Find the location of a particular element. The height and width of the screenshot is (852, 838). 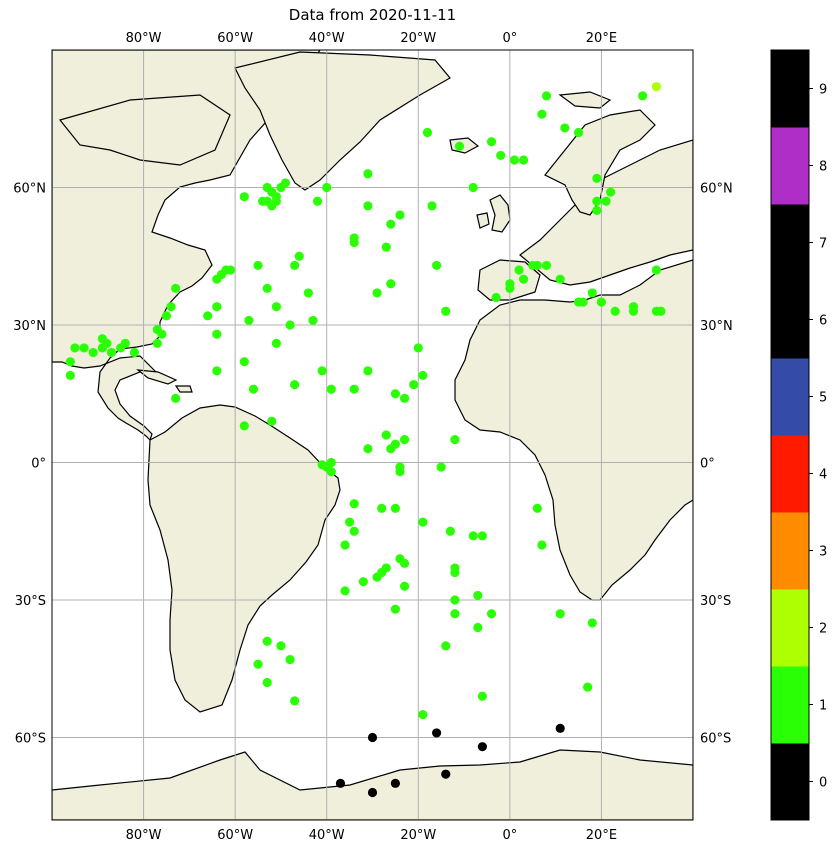

arctic-islands is located at coordinates (144, 130).